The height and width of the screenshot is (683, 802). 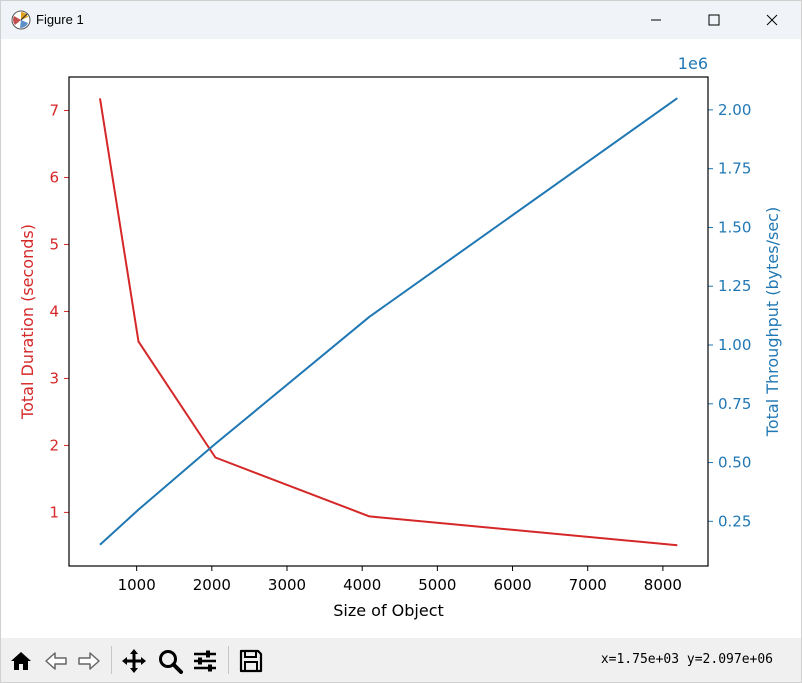 I want to click on maximize-button, so click(x=714, y=20).